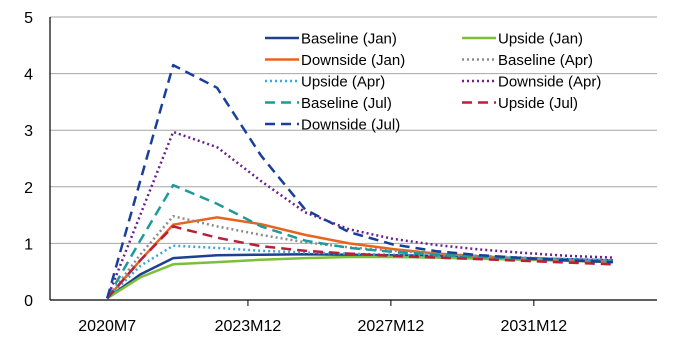 This screenshot has height=337, width=694. I want to click on y-tick-label: 1, so click(28, 244).